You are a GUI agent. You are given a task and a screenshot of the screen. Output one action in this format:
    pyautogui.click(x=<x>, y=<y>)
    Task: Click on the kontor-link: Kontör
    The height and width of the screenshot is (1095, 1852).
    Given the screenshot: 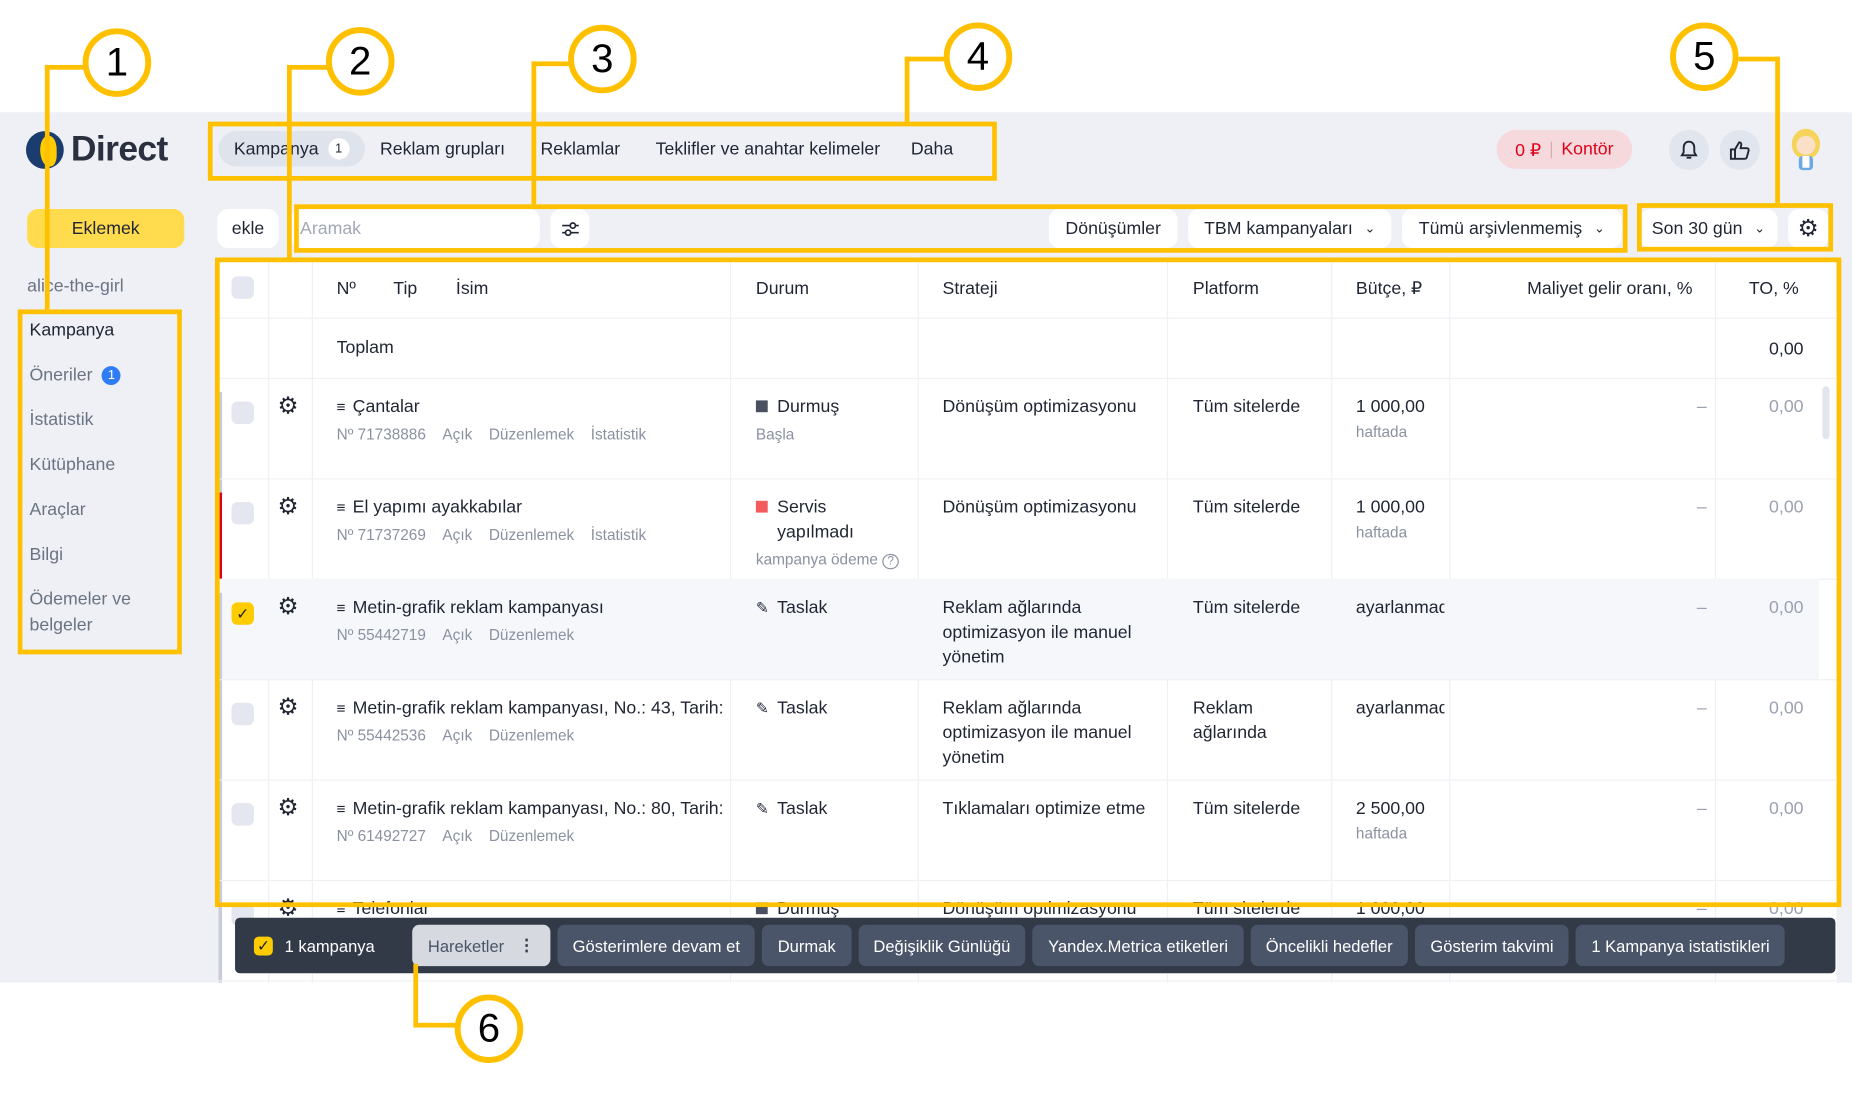 What is the action you would take?
    pyautogui.click(x=1587, y=149)
    